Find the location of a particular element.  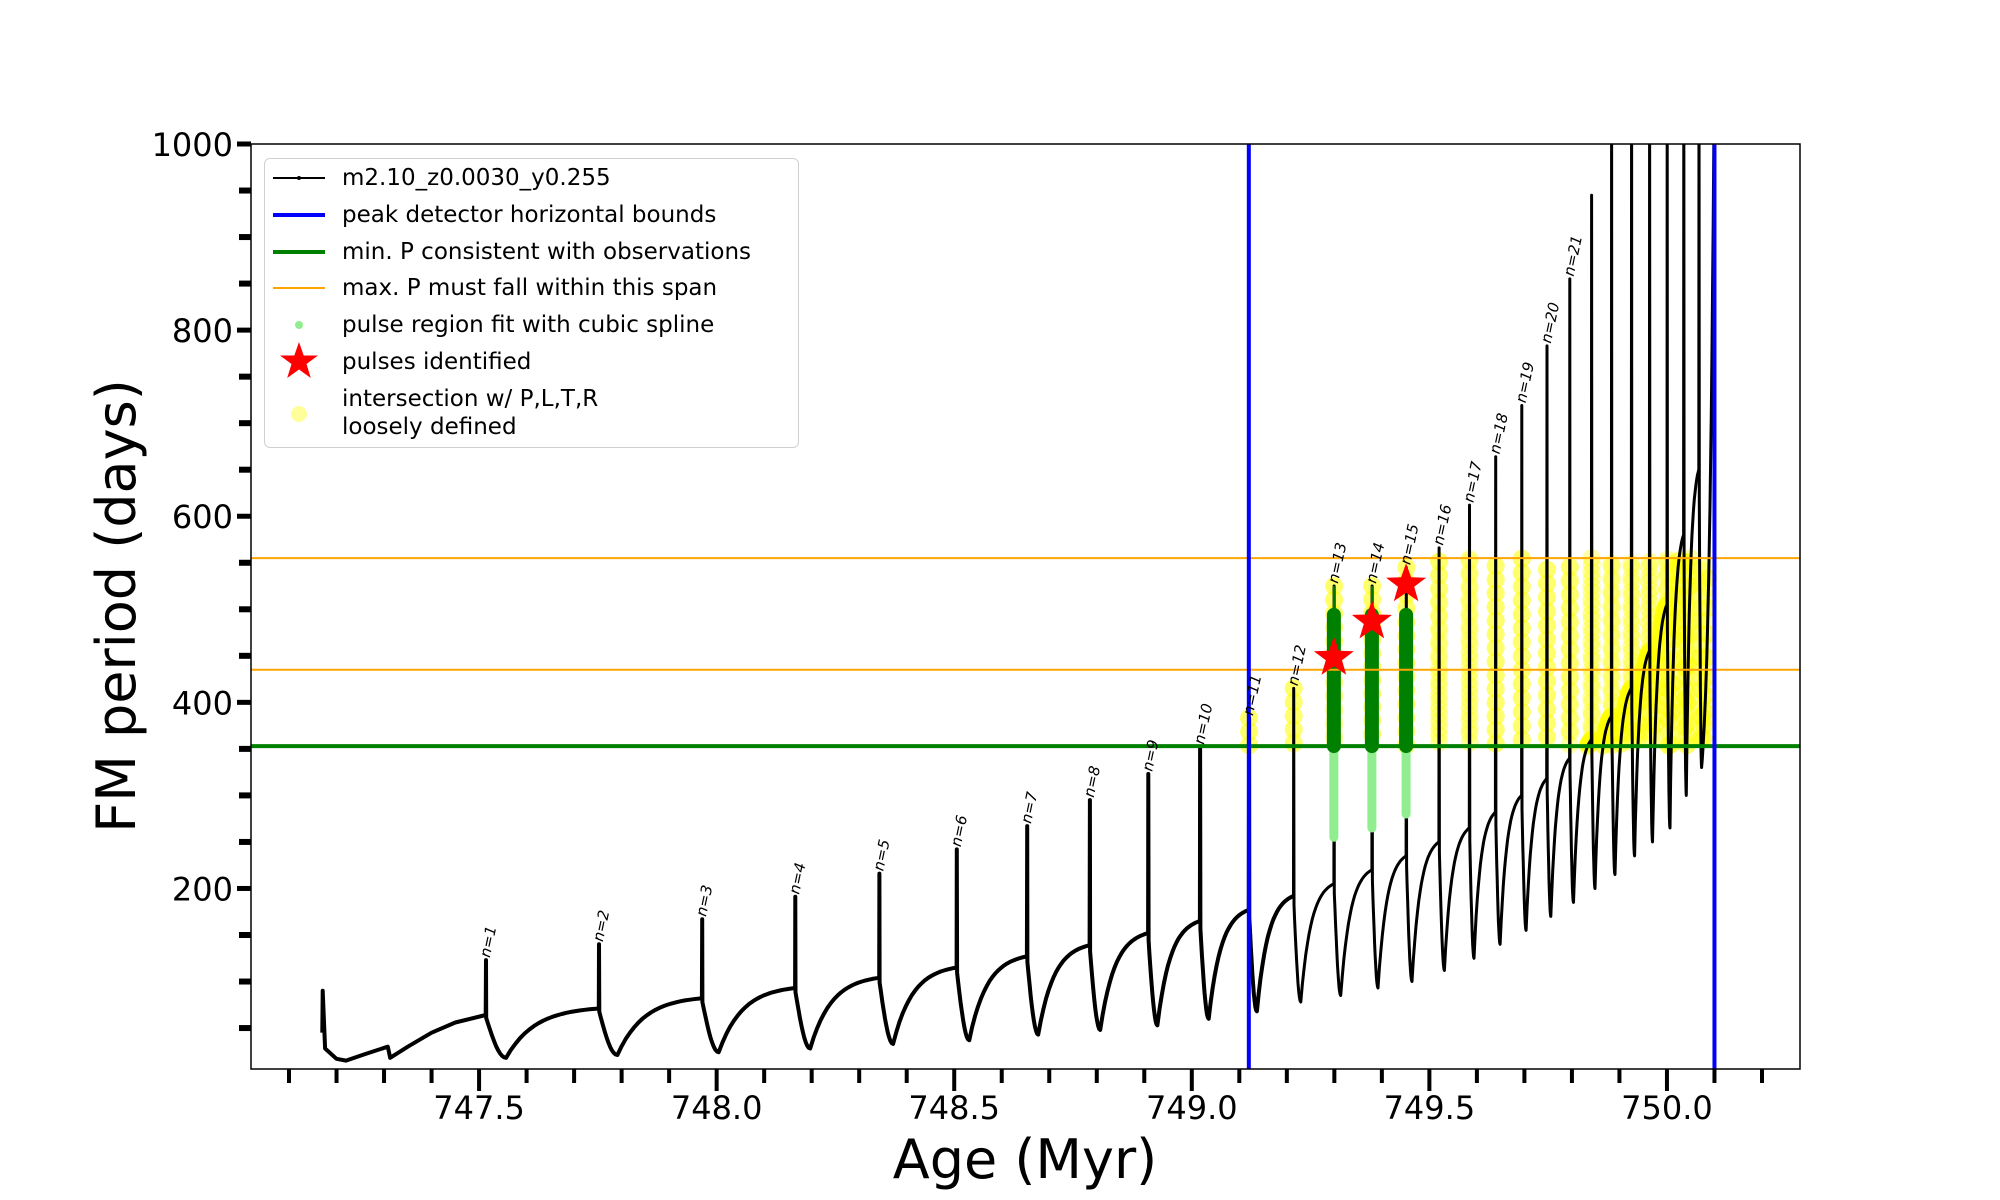

legend-item-max-period-span: max. P must fall within this span is located at coordinates (531, 288).